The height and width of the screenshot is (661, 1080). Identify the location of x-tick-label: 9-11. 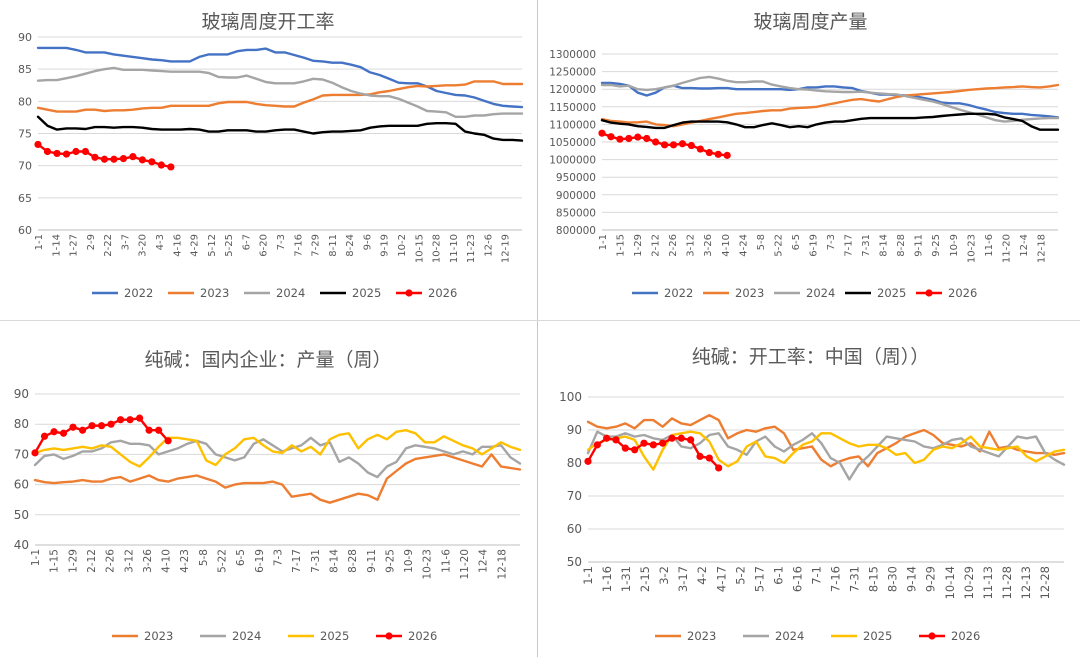
(919, 245).